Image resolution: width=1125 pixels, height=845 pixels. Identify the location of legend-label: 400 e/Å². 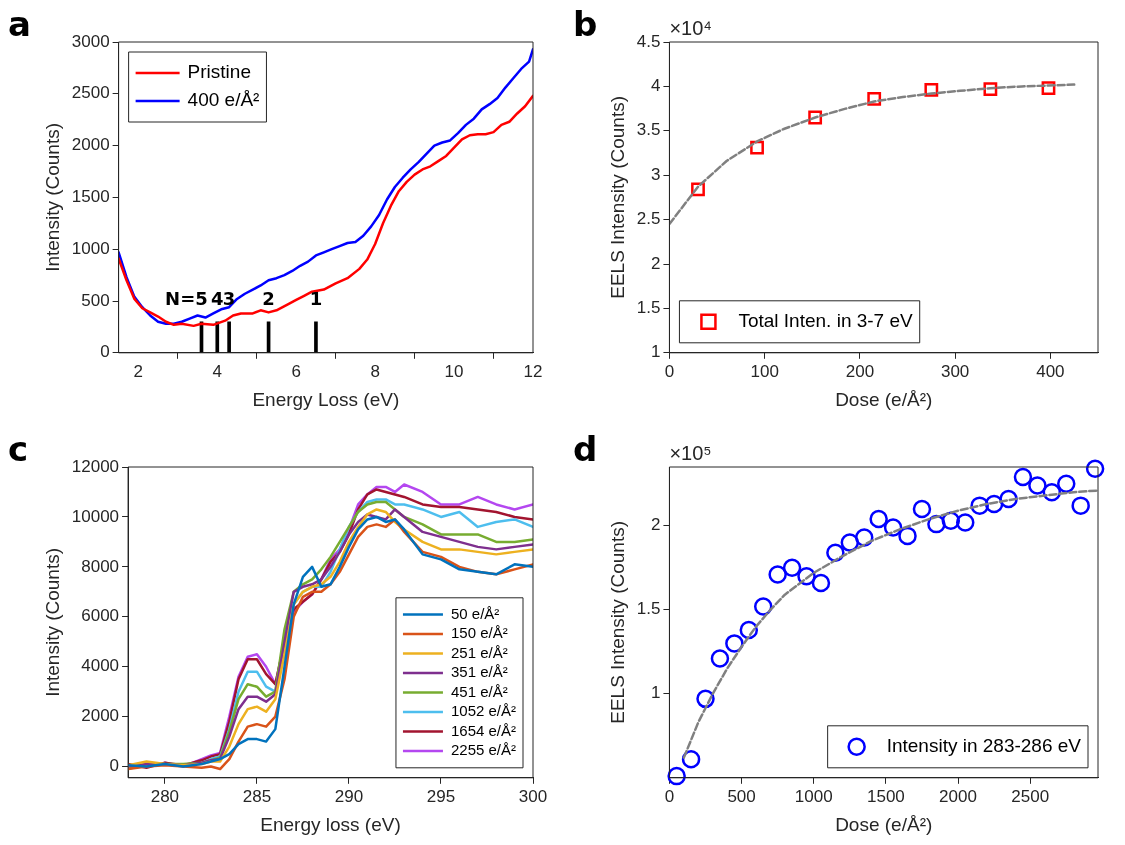
(223, 100).